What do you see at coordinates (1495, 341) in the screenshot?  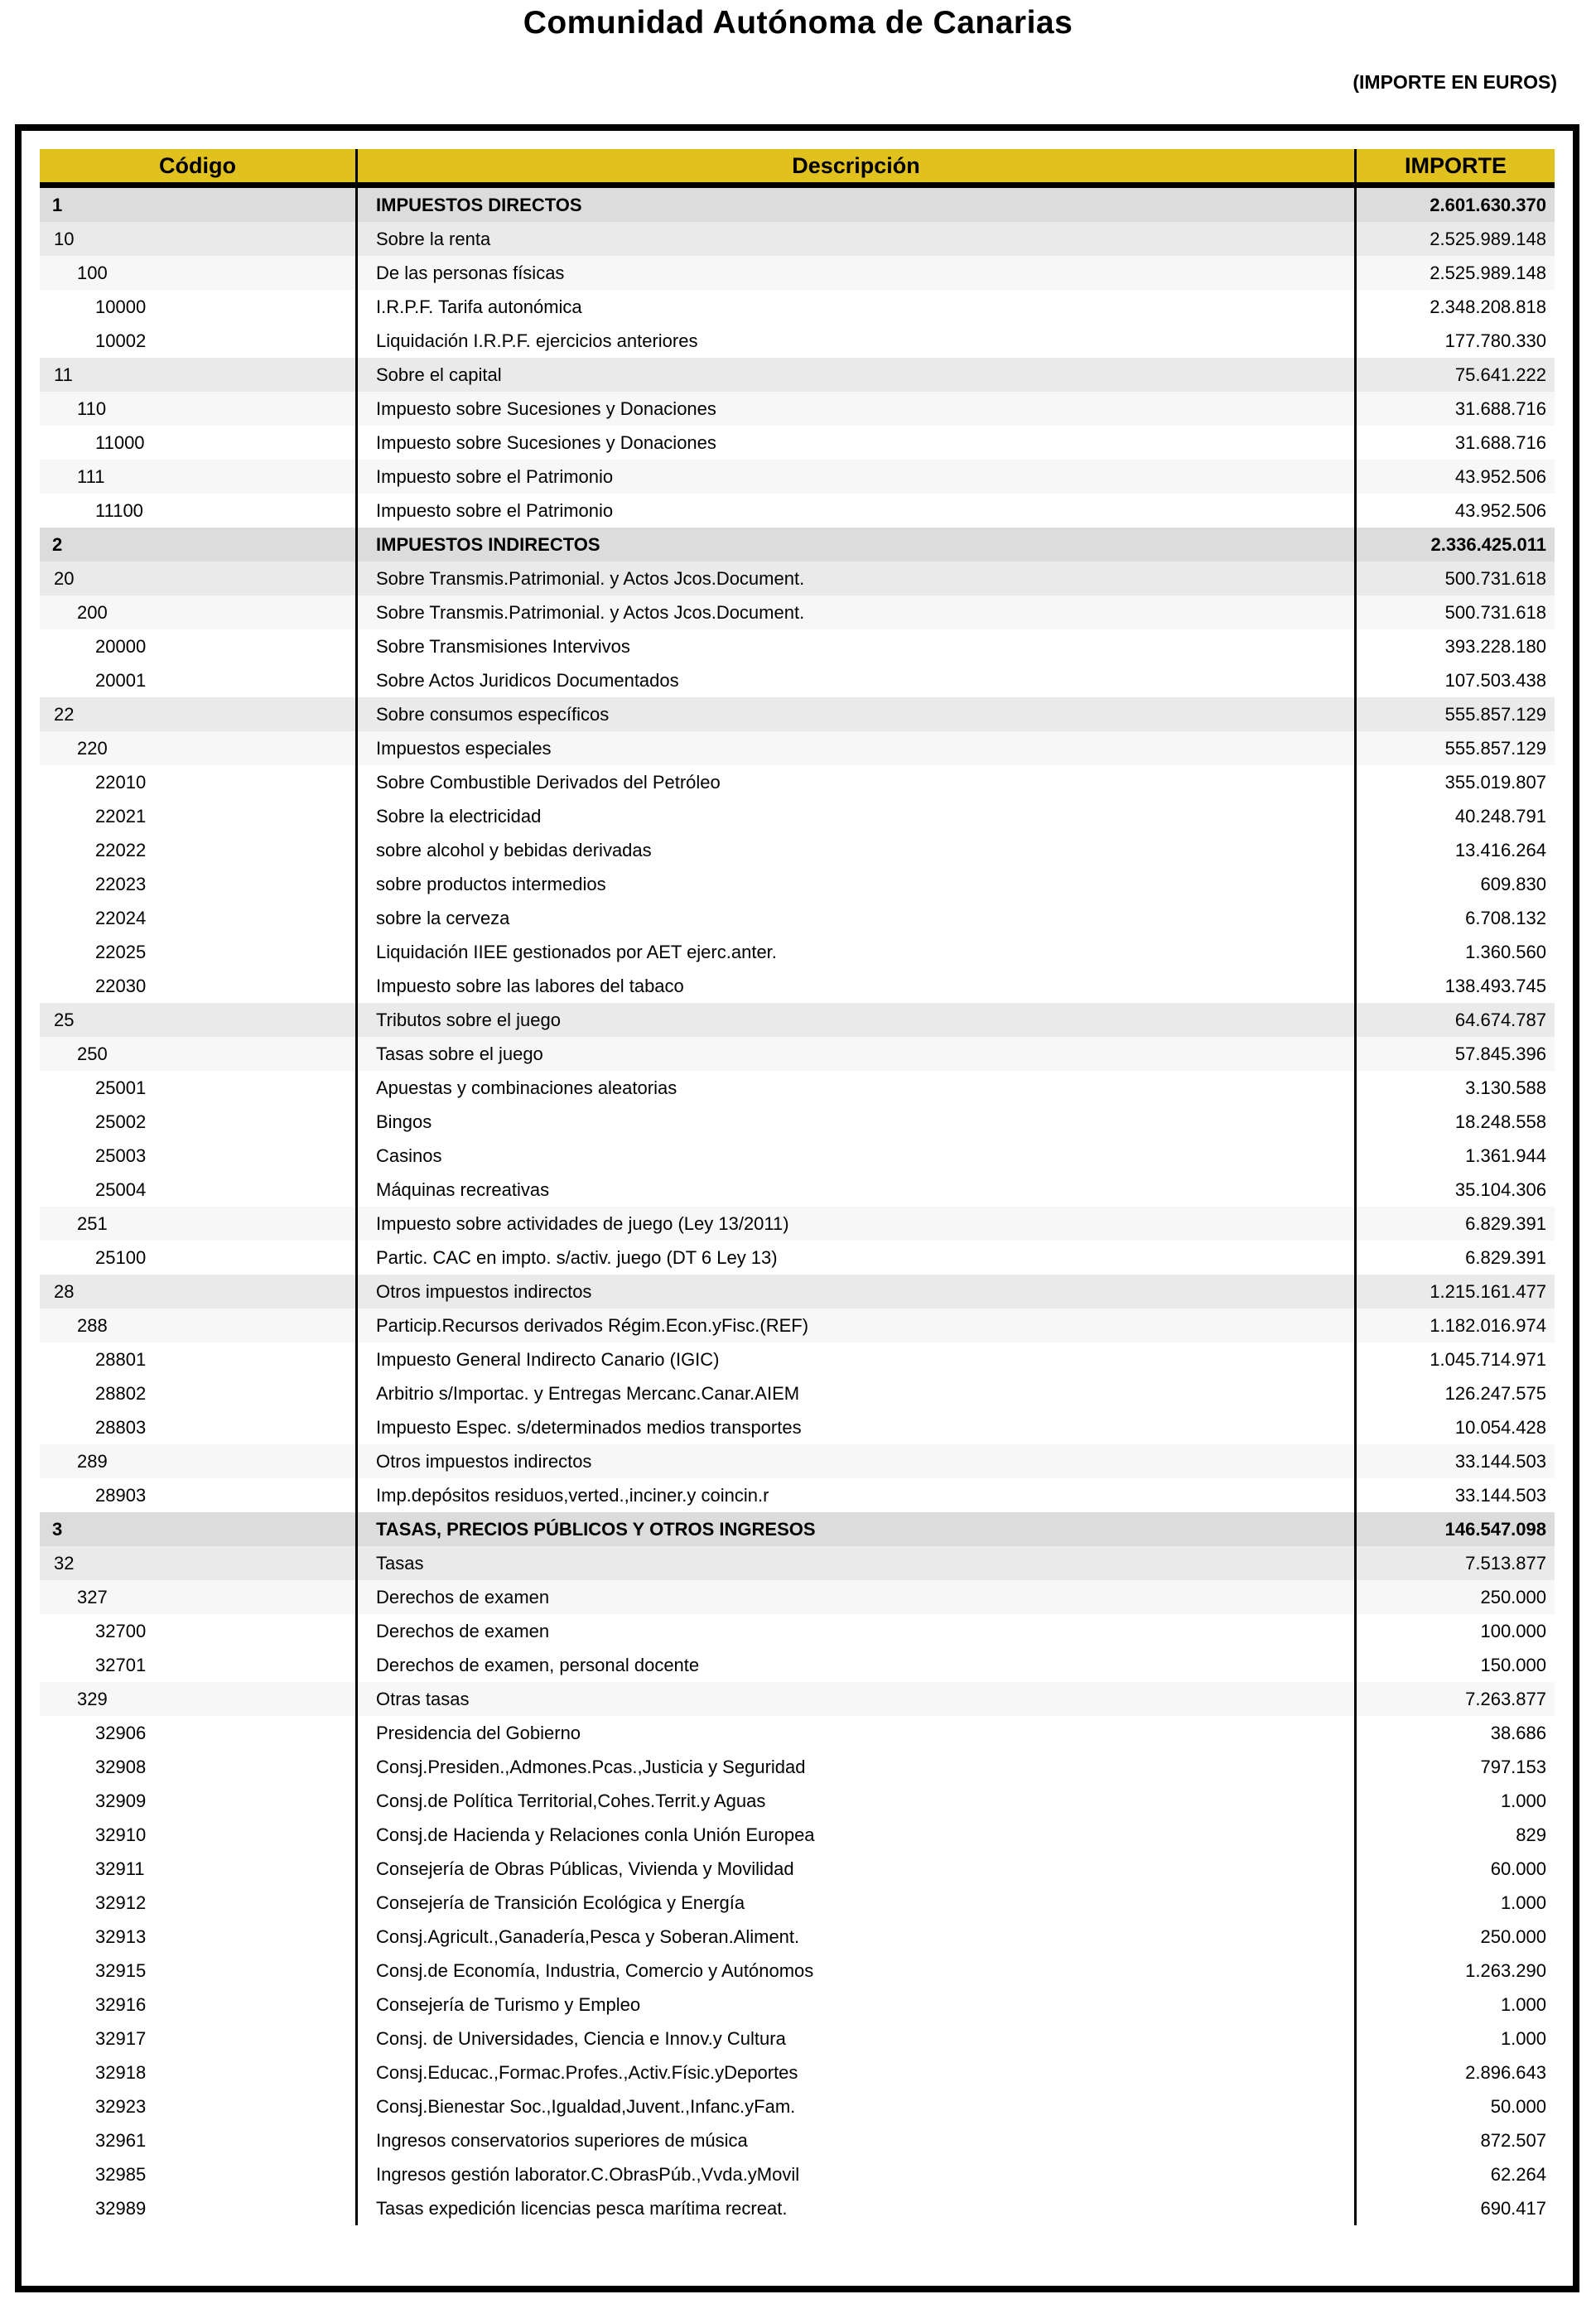 I see `amount-cell: 177.780.330` at bounding box center [1495, 341].